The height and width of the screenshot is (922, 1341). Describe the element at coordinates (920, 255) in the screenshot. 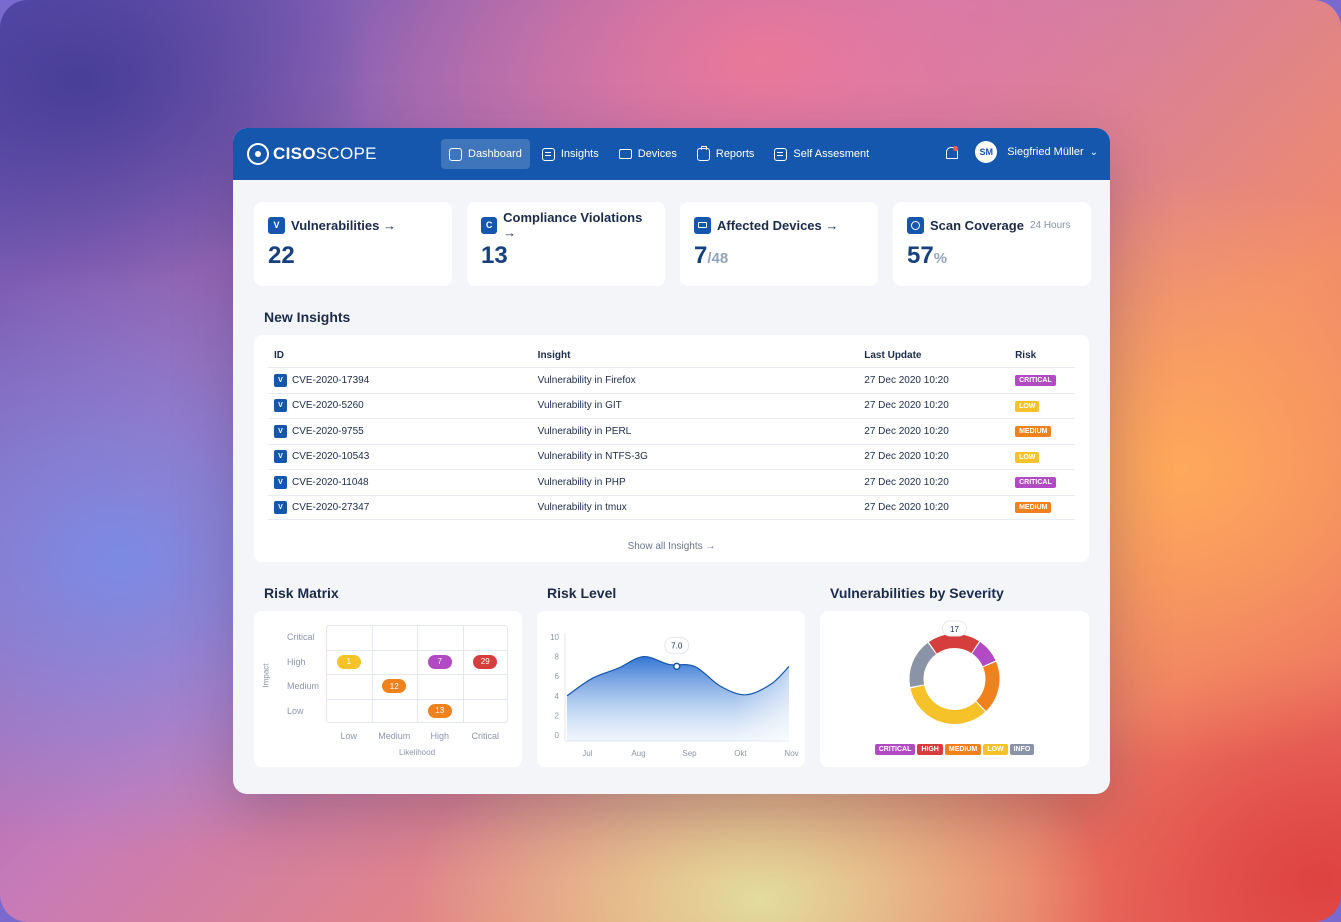

I see `stat-value: 57` at that location.